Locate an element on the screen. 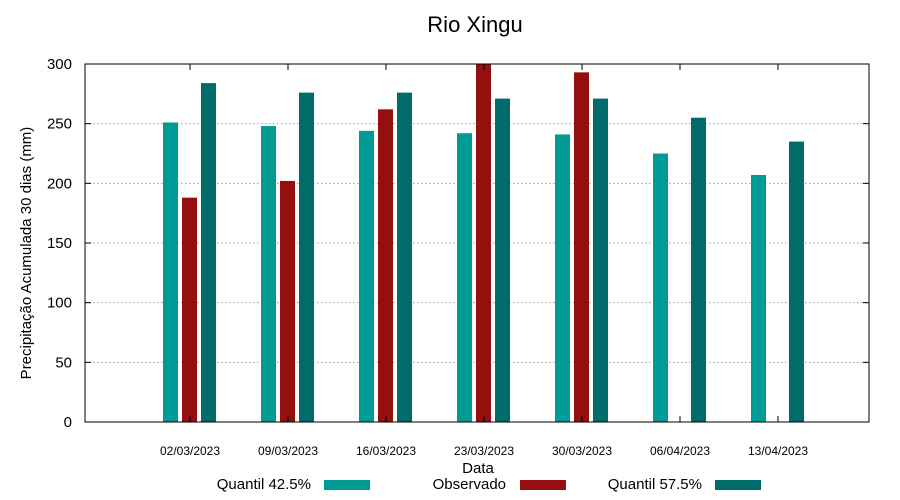 The image size is (900, 500). y-tick-label: 0 is located at coordinates (68, 422).